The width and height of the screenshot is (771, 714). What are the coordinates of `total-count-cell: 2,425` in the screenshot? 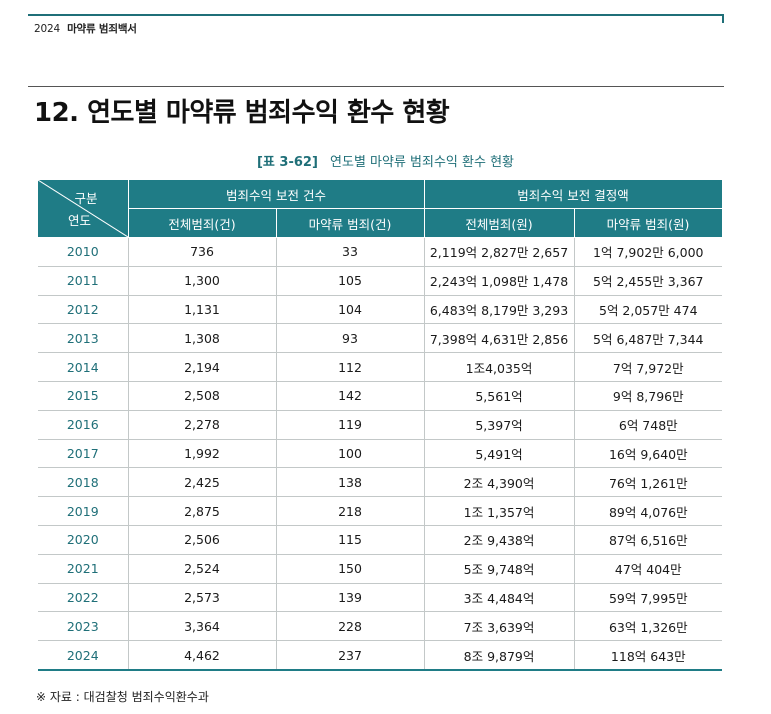 It's located at (201, 482).